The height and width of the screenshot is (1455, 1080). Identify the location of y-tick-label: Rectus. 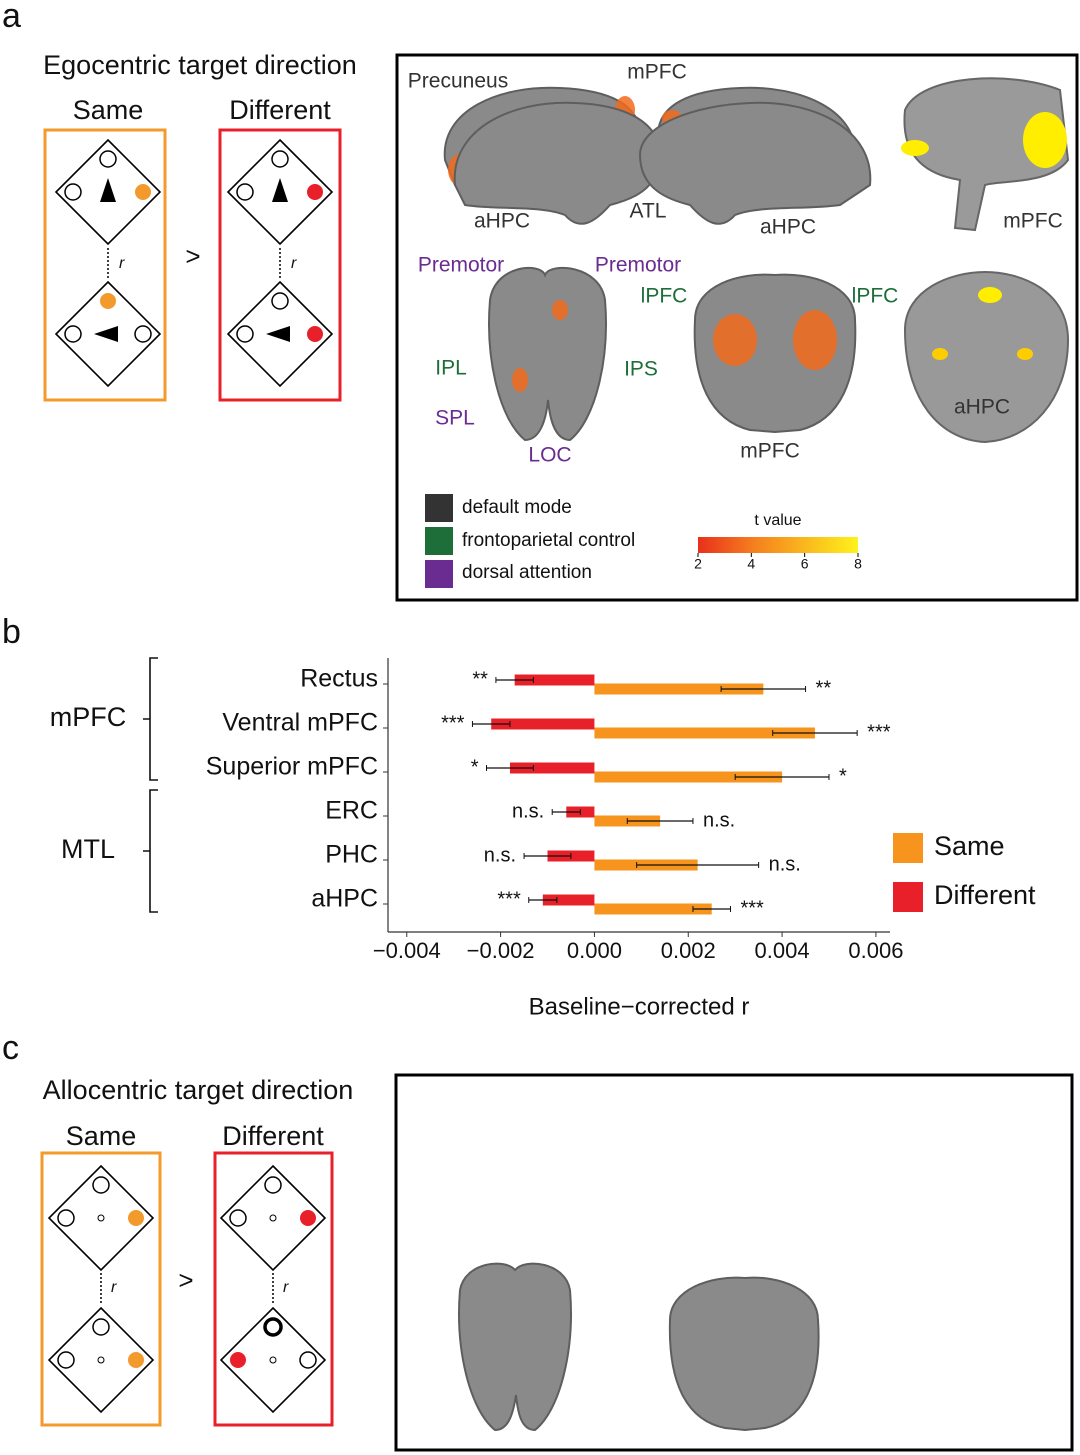
(339, 679).